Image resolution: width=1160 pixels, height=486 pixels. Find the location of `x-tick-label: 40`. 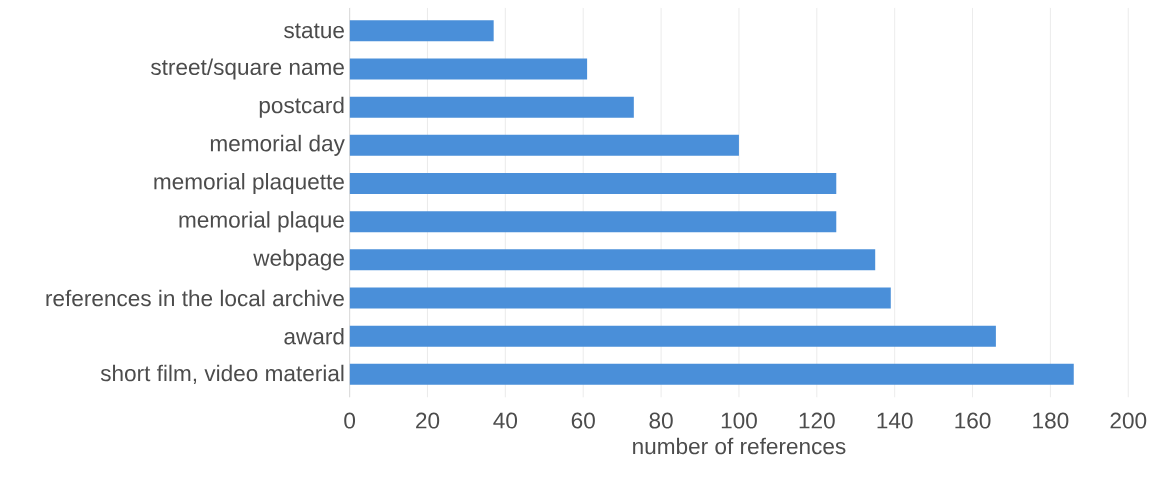

x-tick-label: 40 is located at coordinates (505, 420).